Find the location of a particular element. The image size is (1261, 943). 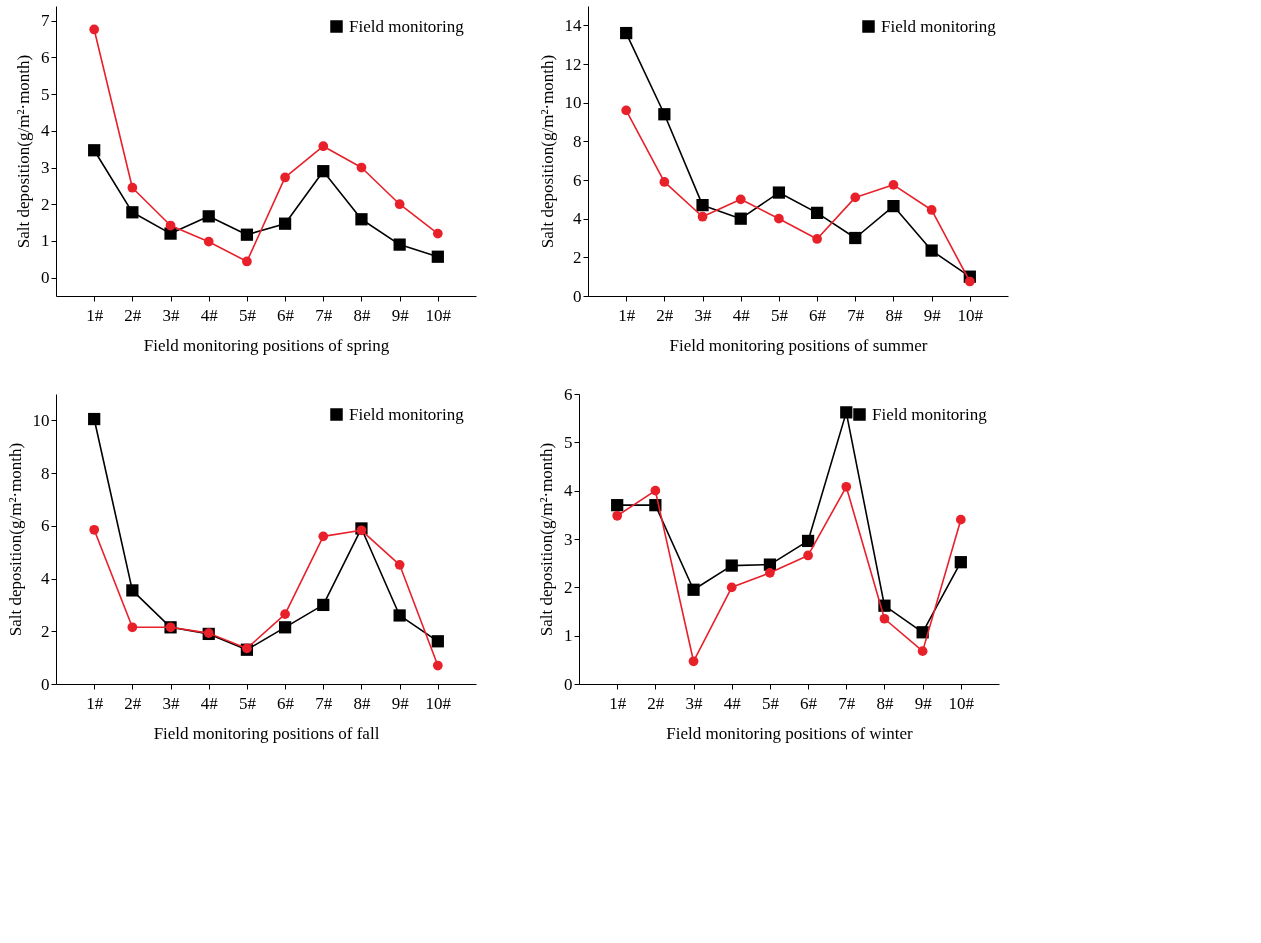

y-tick-label: 1 is located at coordinates (45, 241).